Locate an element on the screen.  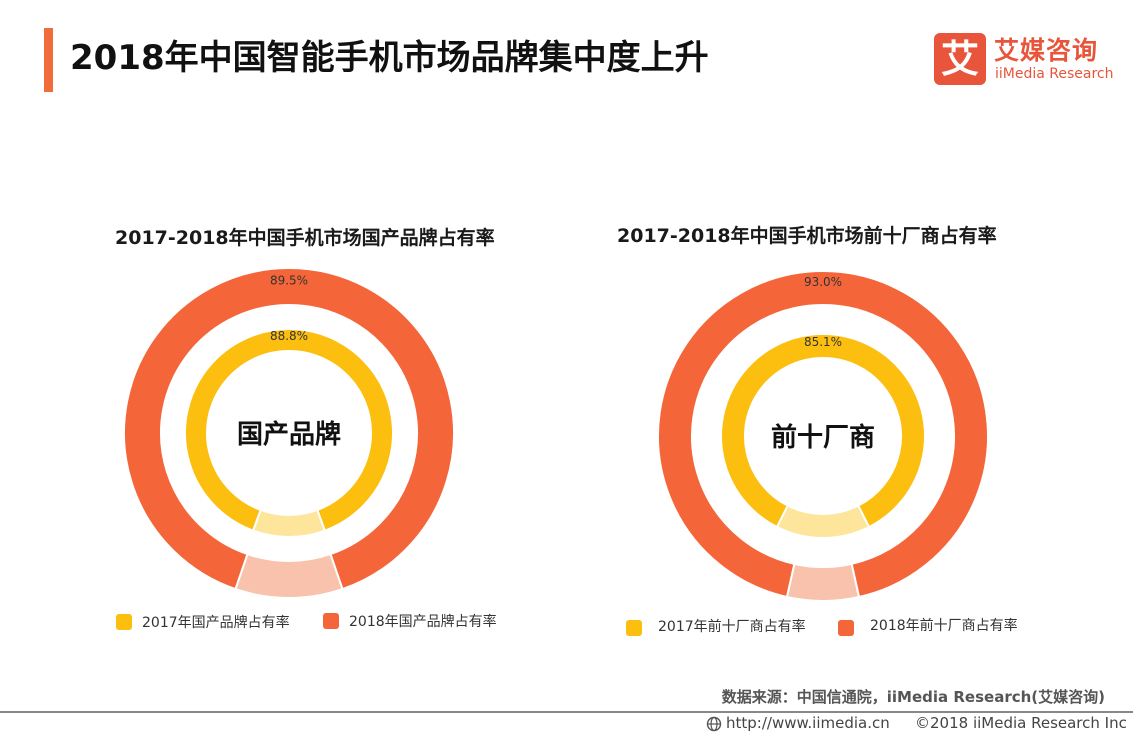
logo-chinese-name: 艾媒咨询 is located at coordinates (1046, 50).